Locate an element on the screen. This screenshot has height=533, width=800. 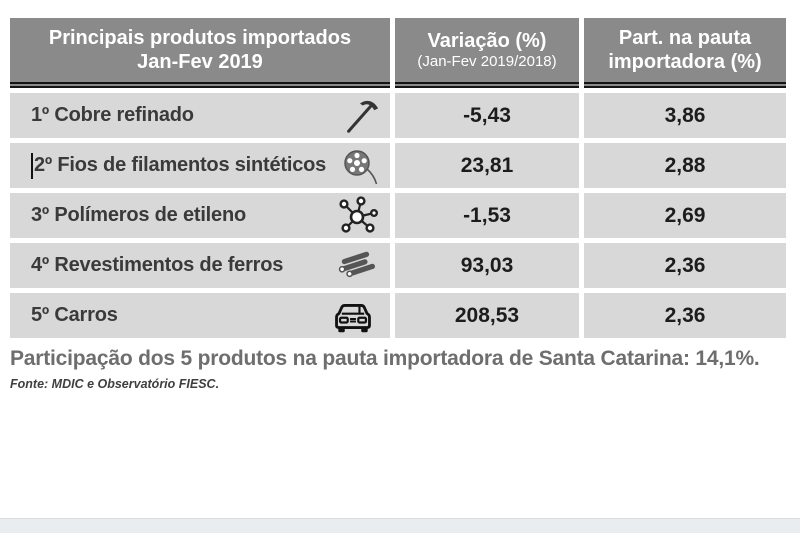
source-note: Fonte: MDIC e Observatório FIESC. is located at coordinates (115, 384).